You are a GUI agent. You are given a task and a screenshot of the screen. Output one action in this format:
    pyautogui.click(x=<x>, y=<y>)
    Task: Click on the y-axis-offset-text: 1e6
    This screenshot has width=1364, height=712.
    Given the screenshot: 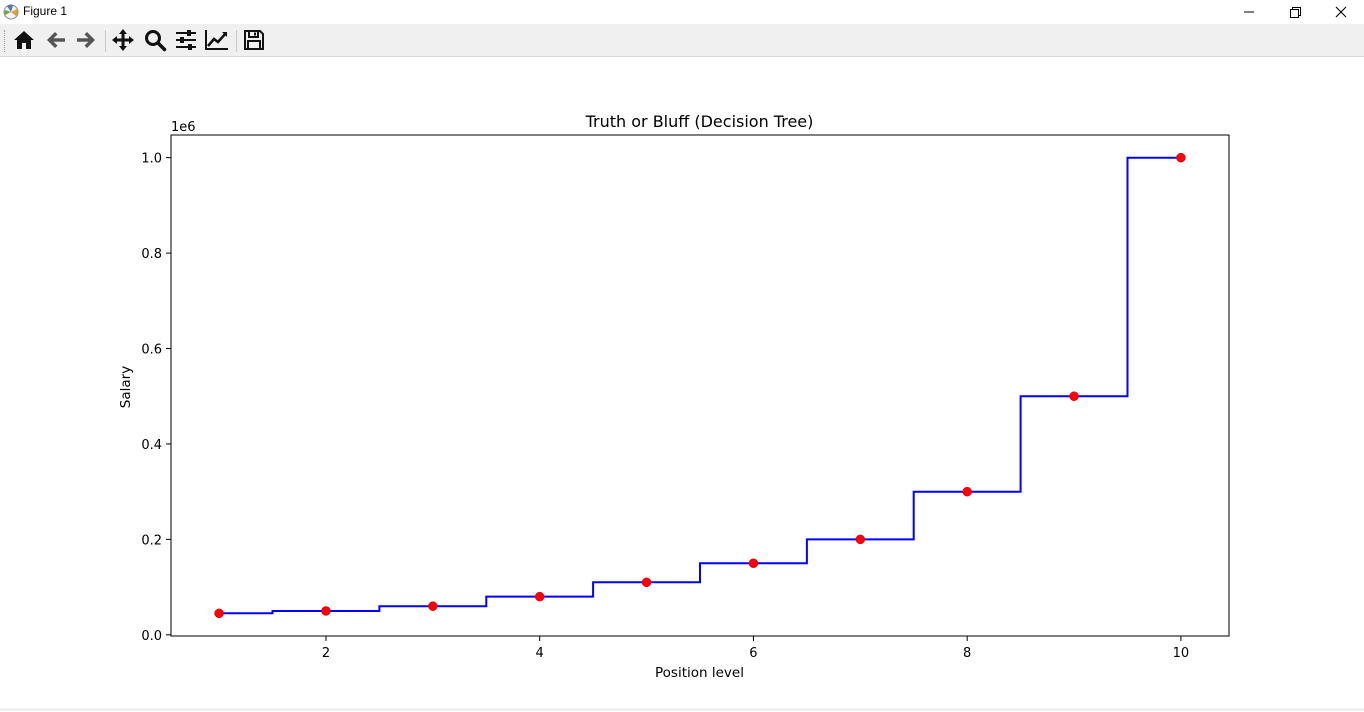 What is the action you would take?
    pyautogui.click(x=183, y=127)
    